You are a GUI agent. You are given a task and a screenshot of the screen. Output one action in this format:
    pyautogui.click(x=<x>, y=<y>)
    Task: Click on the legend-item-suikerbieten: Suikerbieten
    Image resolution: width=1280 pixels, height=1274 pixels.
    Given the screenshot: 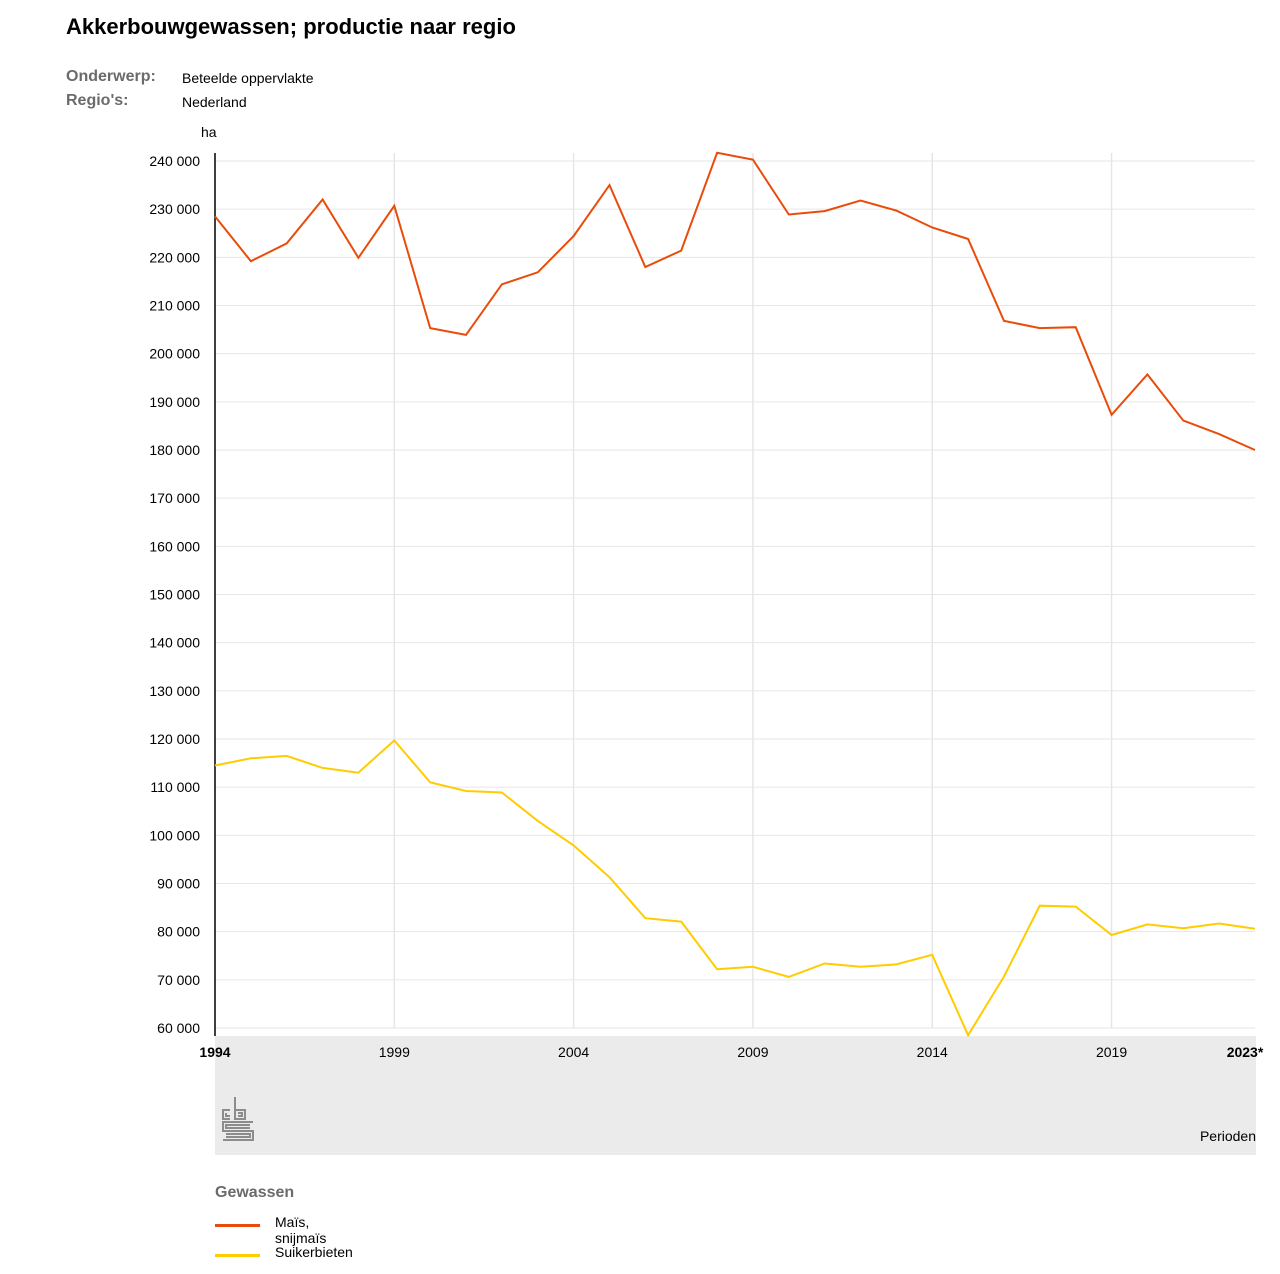 What is the action you would take?
    pyautogui.click(x=284, y=1259)
    